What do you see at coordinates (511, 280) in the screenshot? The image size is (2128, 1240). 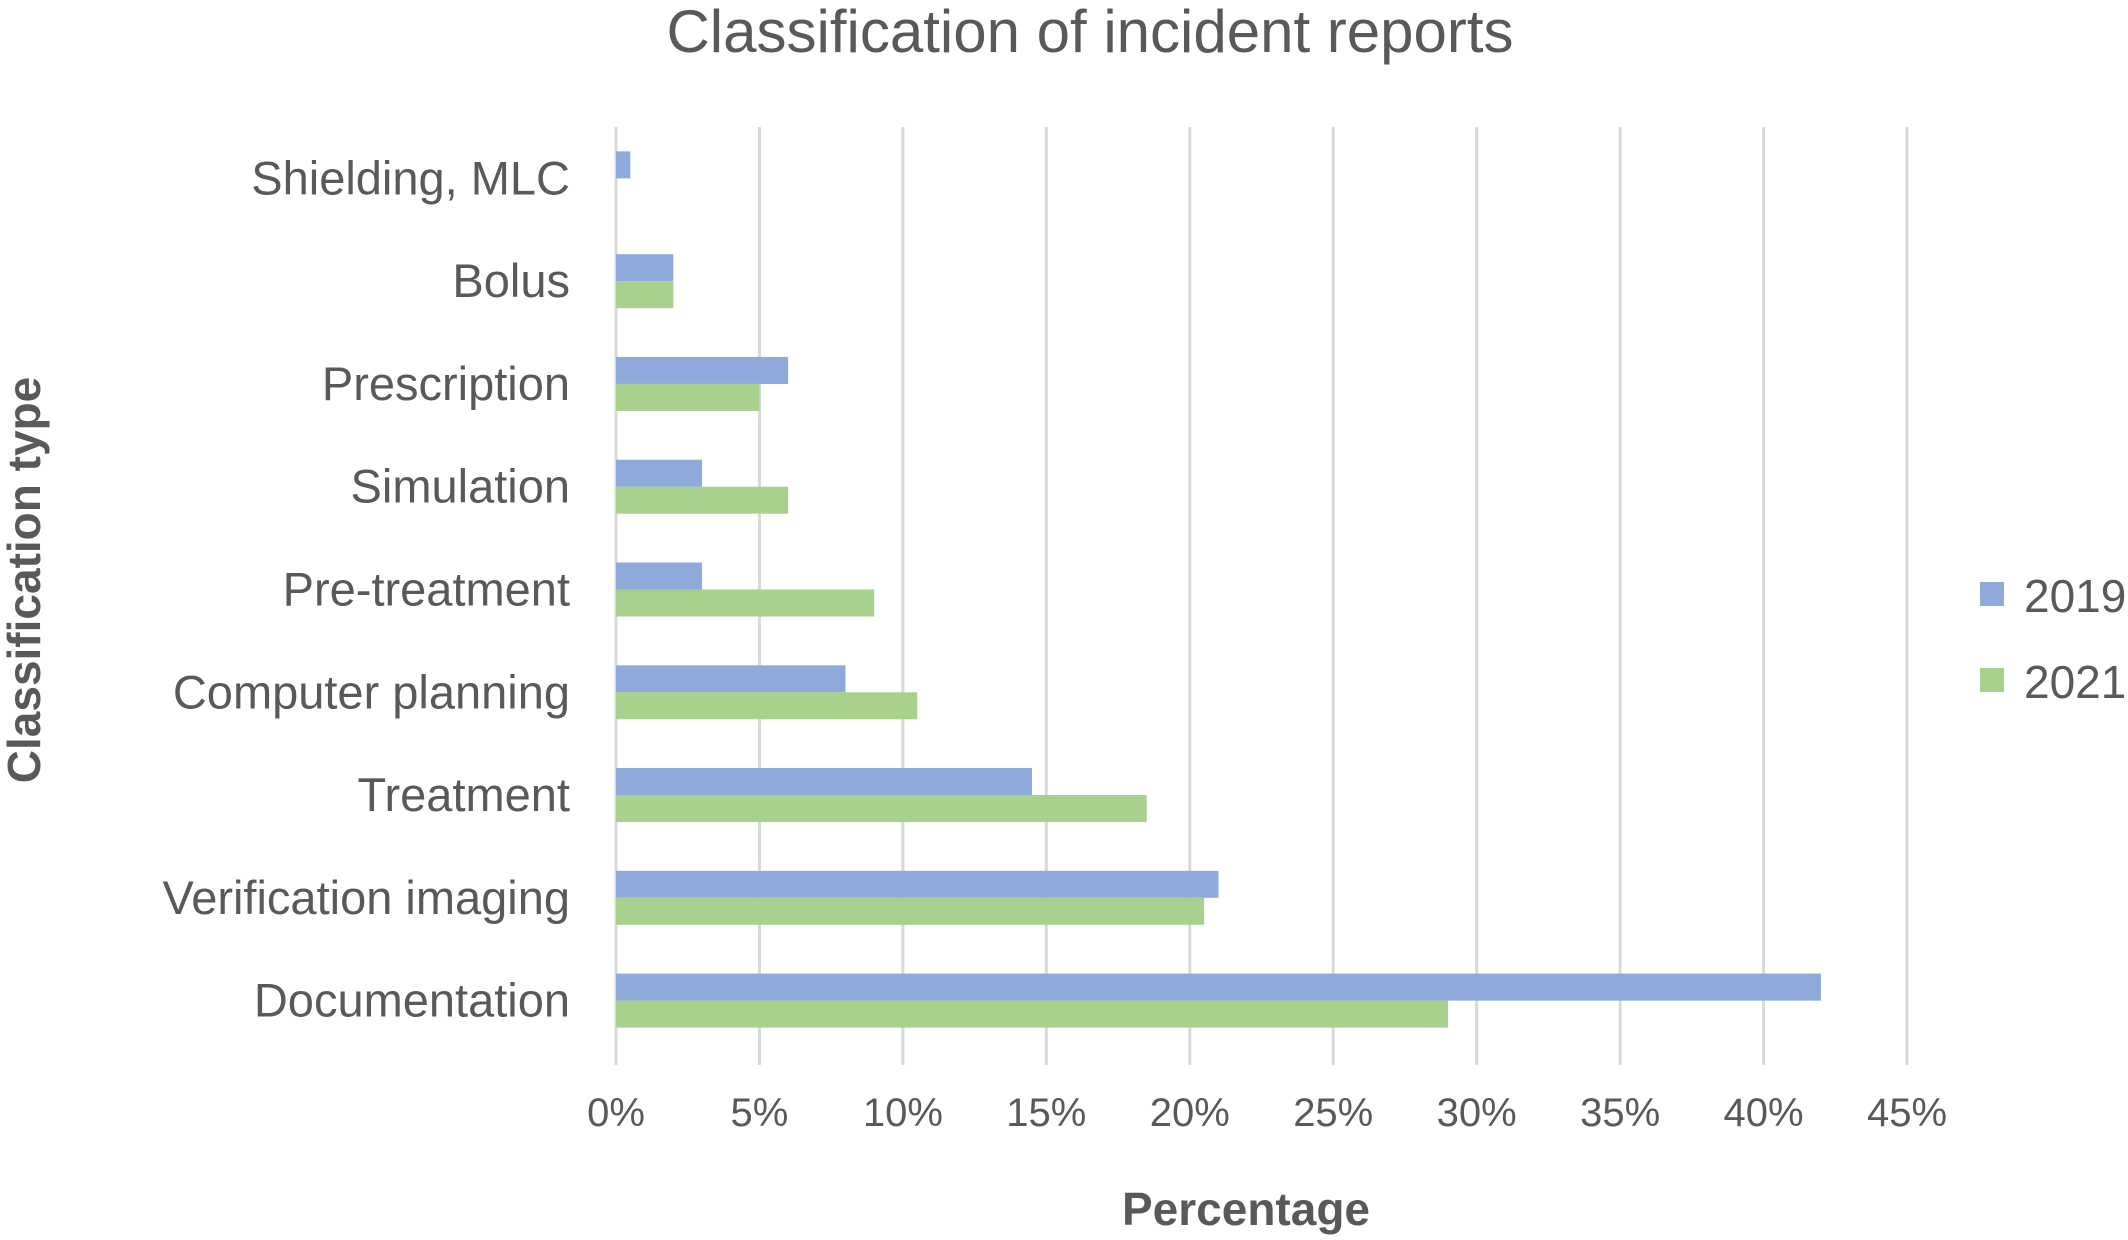 I see `category-label: Bolus` at bounding box center [511, 280].